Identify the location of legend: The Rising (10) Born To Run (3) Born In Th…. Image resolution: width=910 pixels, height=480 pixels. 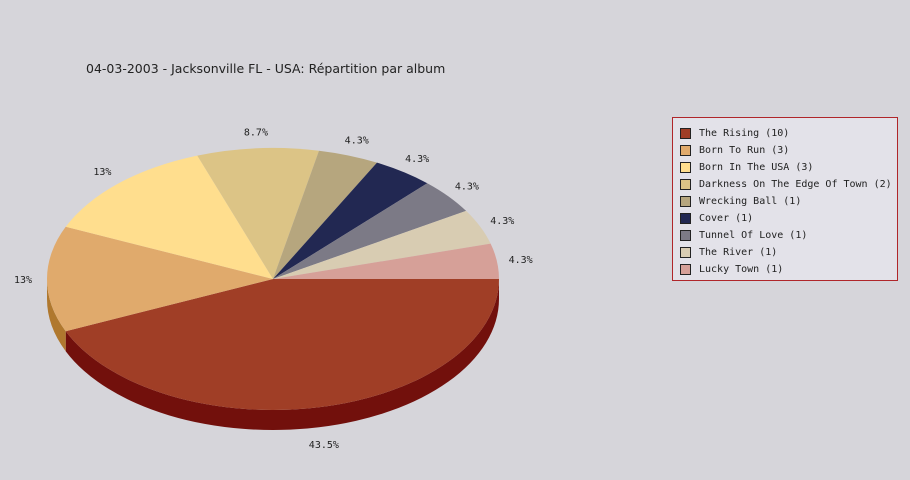
(785, 199).